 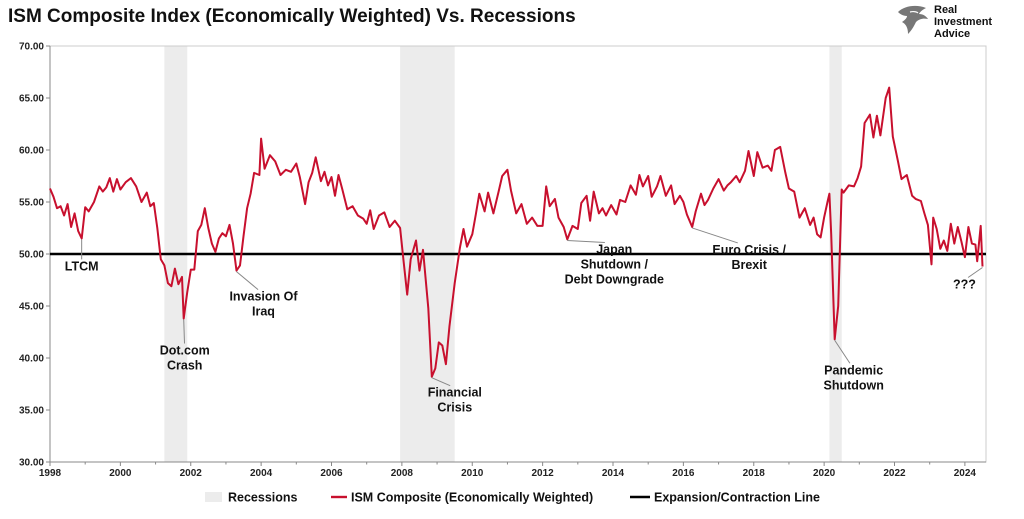 What do you see at coordinates (543, 473) in the screenshot?
I see `x-tick-label: 2012` at bounding box center [543, 473].